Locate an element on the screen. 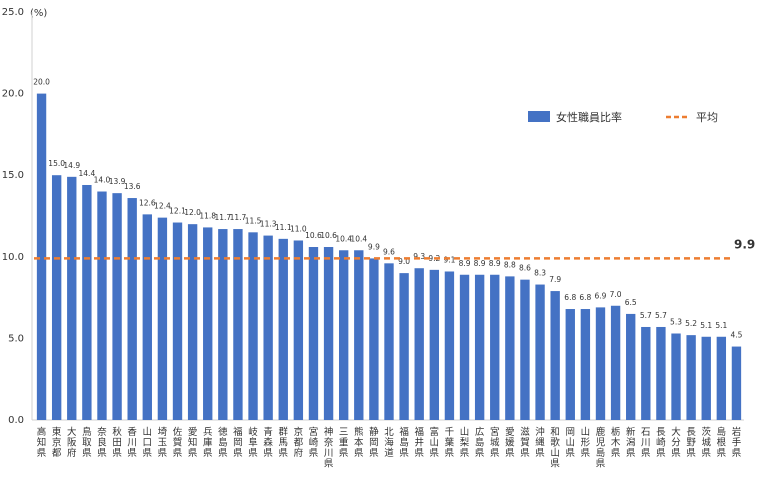  y-tick-label: 10.0 is located at coordinates (13, 257).